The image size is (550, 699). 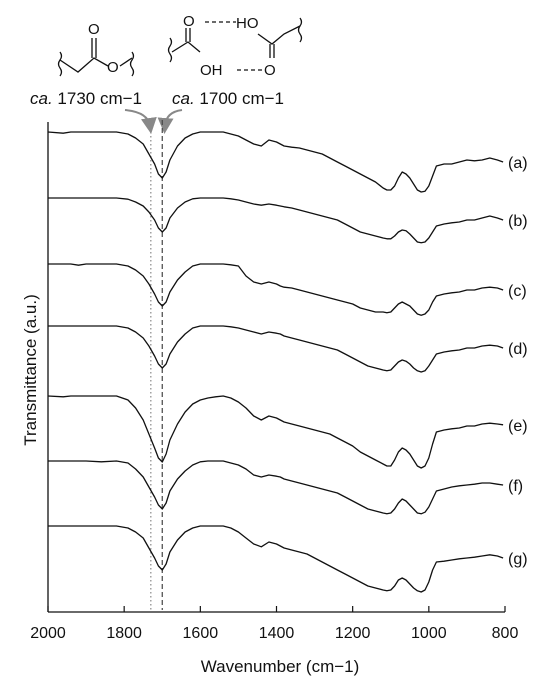 I want to click on annotation-1700-italic: ca., so click(x=183, y=98).